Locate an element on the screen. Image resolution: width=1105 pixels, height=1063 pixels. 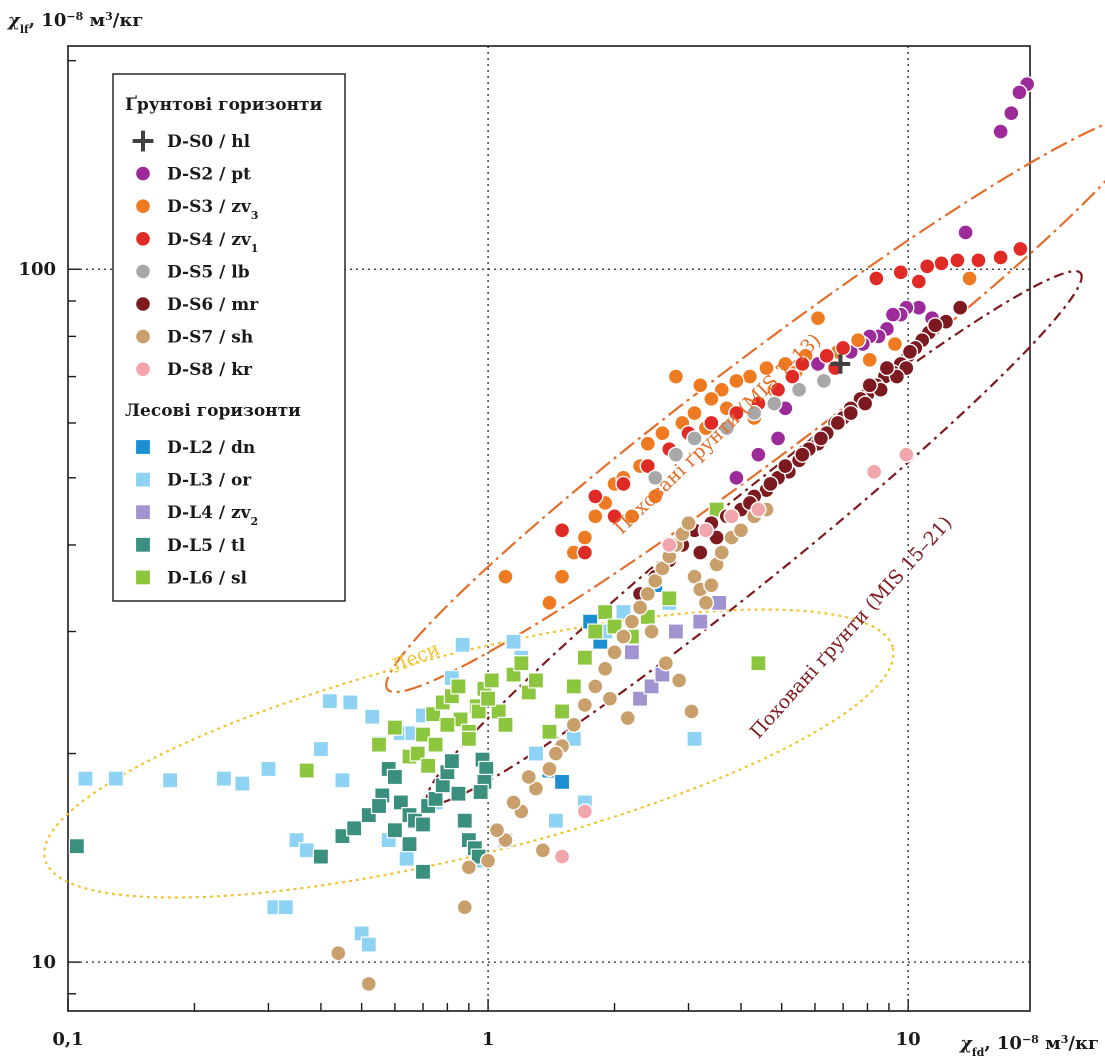
axis-exp: −8 is located at coordinates (1030, 1039).